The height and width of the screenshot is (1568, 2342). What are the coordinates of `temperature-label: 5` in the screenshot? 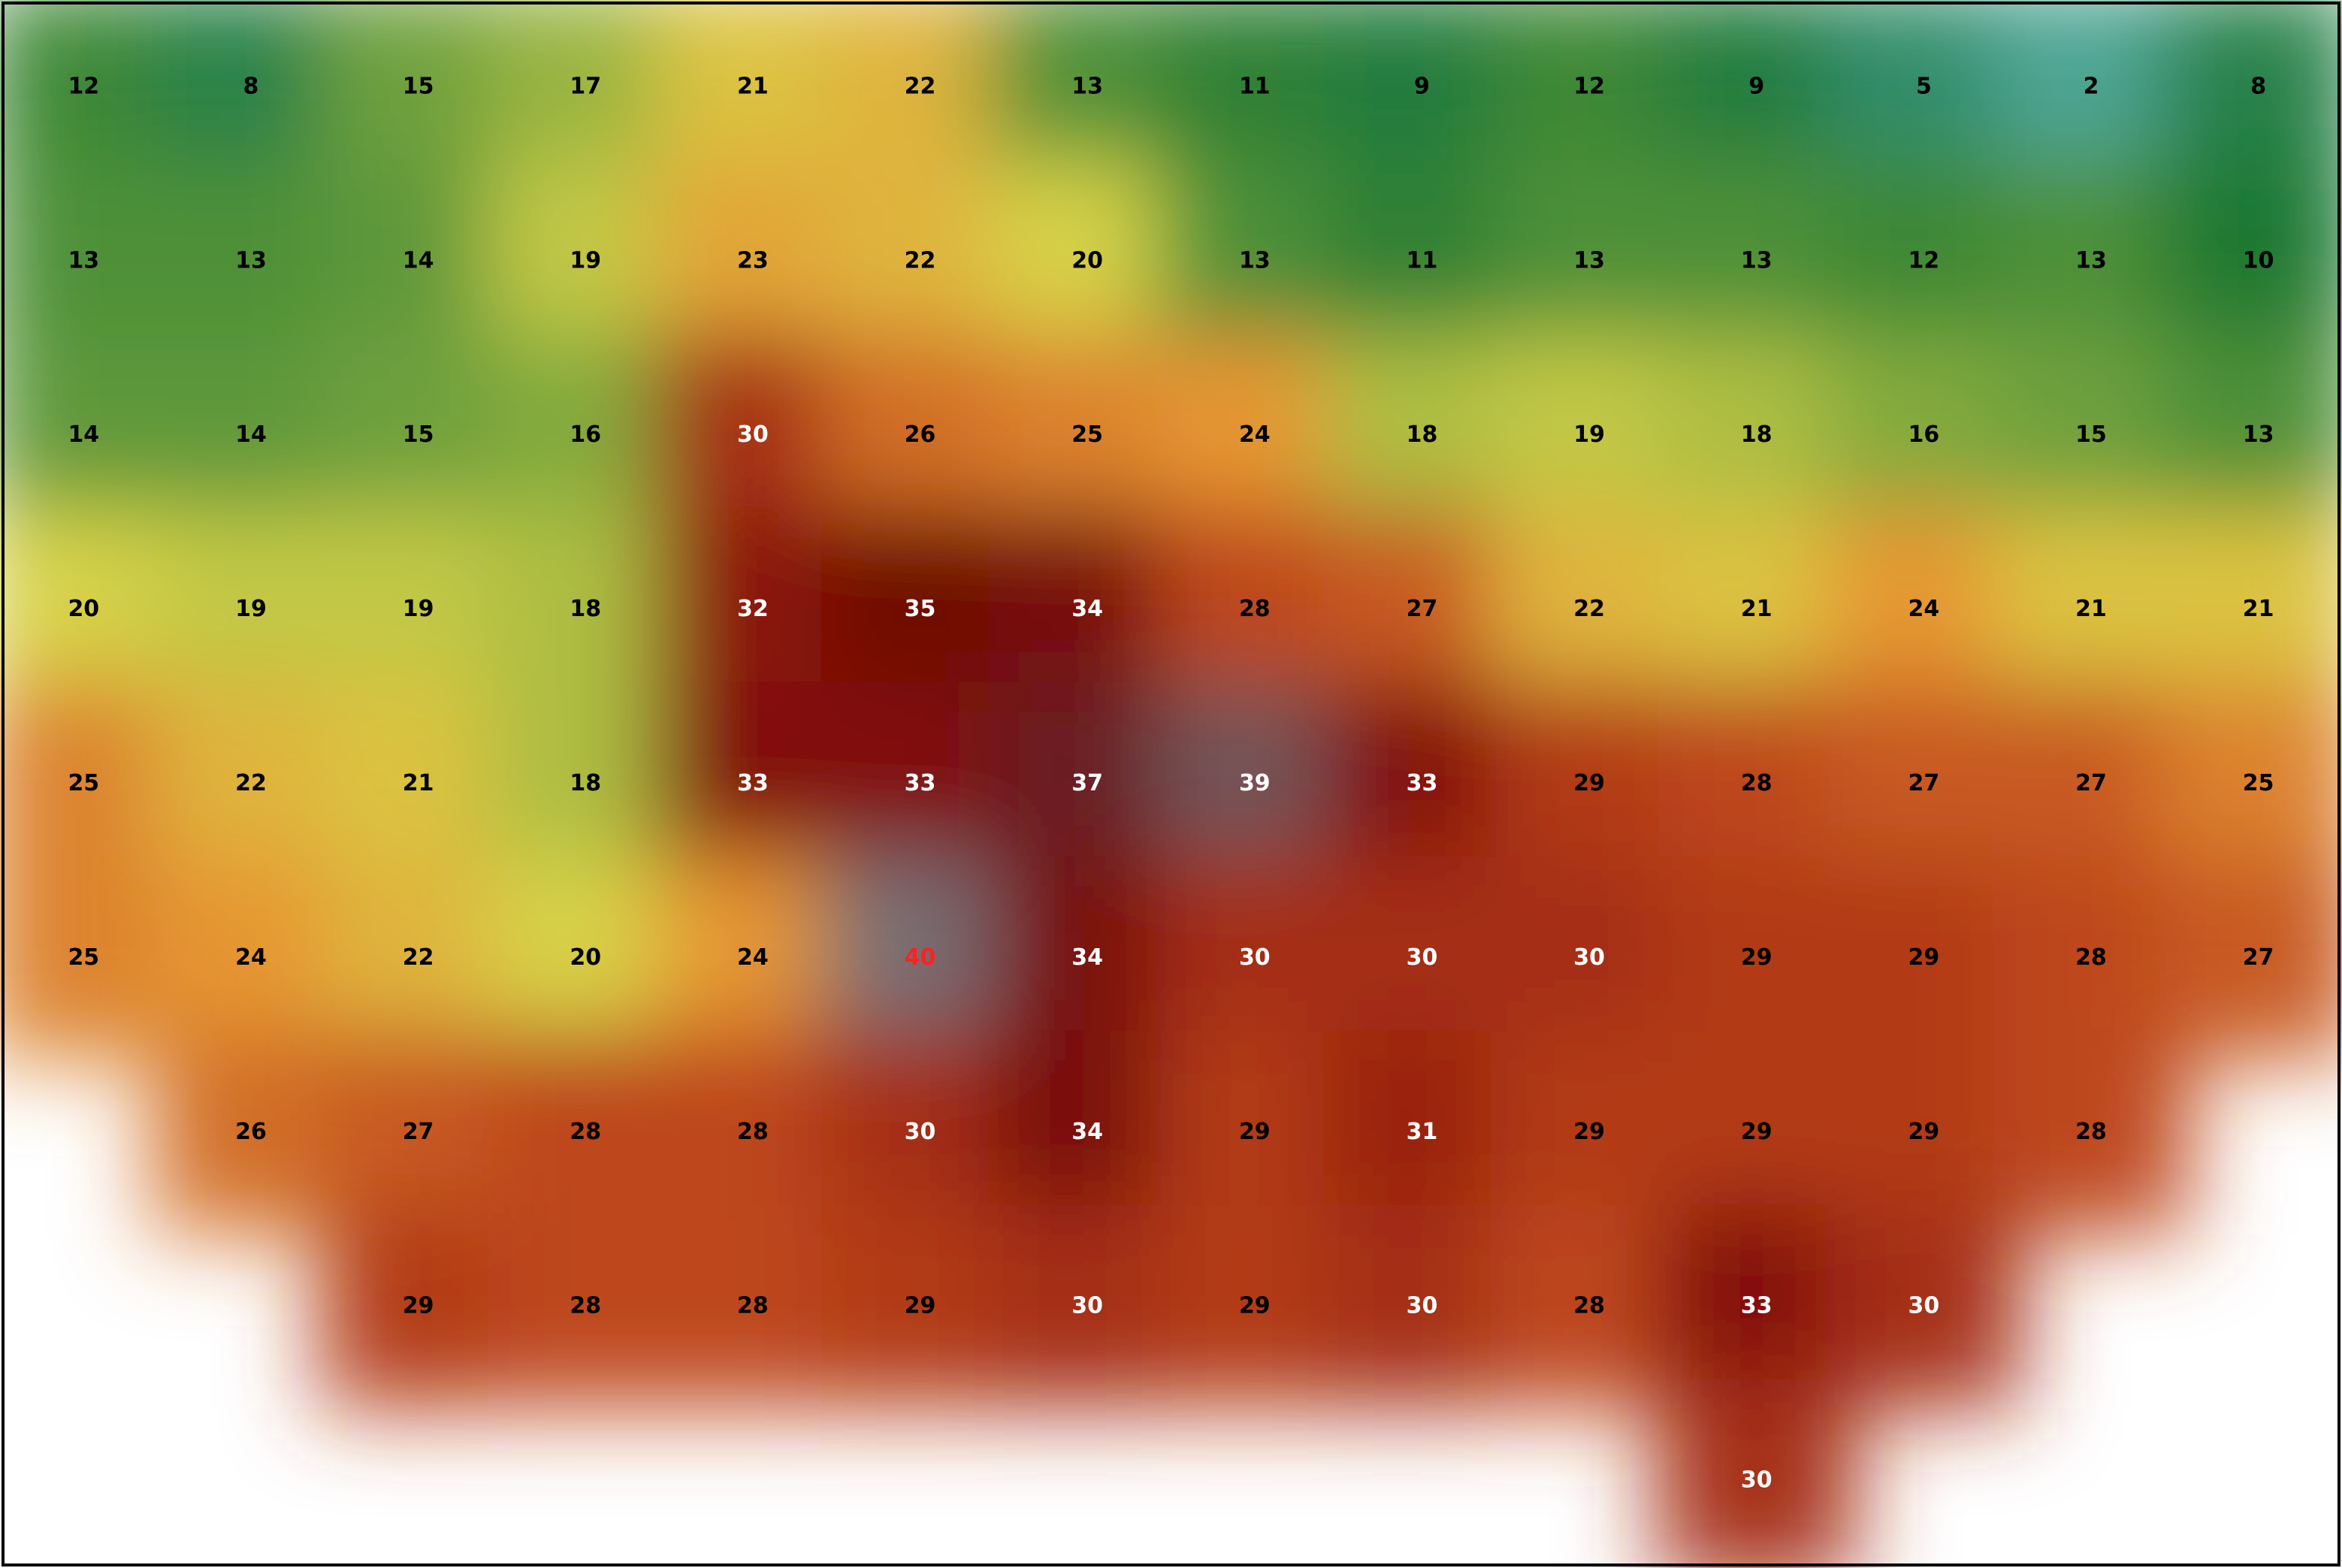 It's located at (1924, 86).